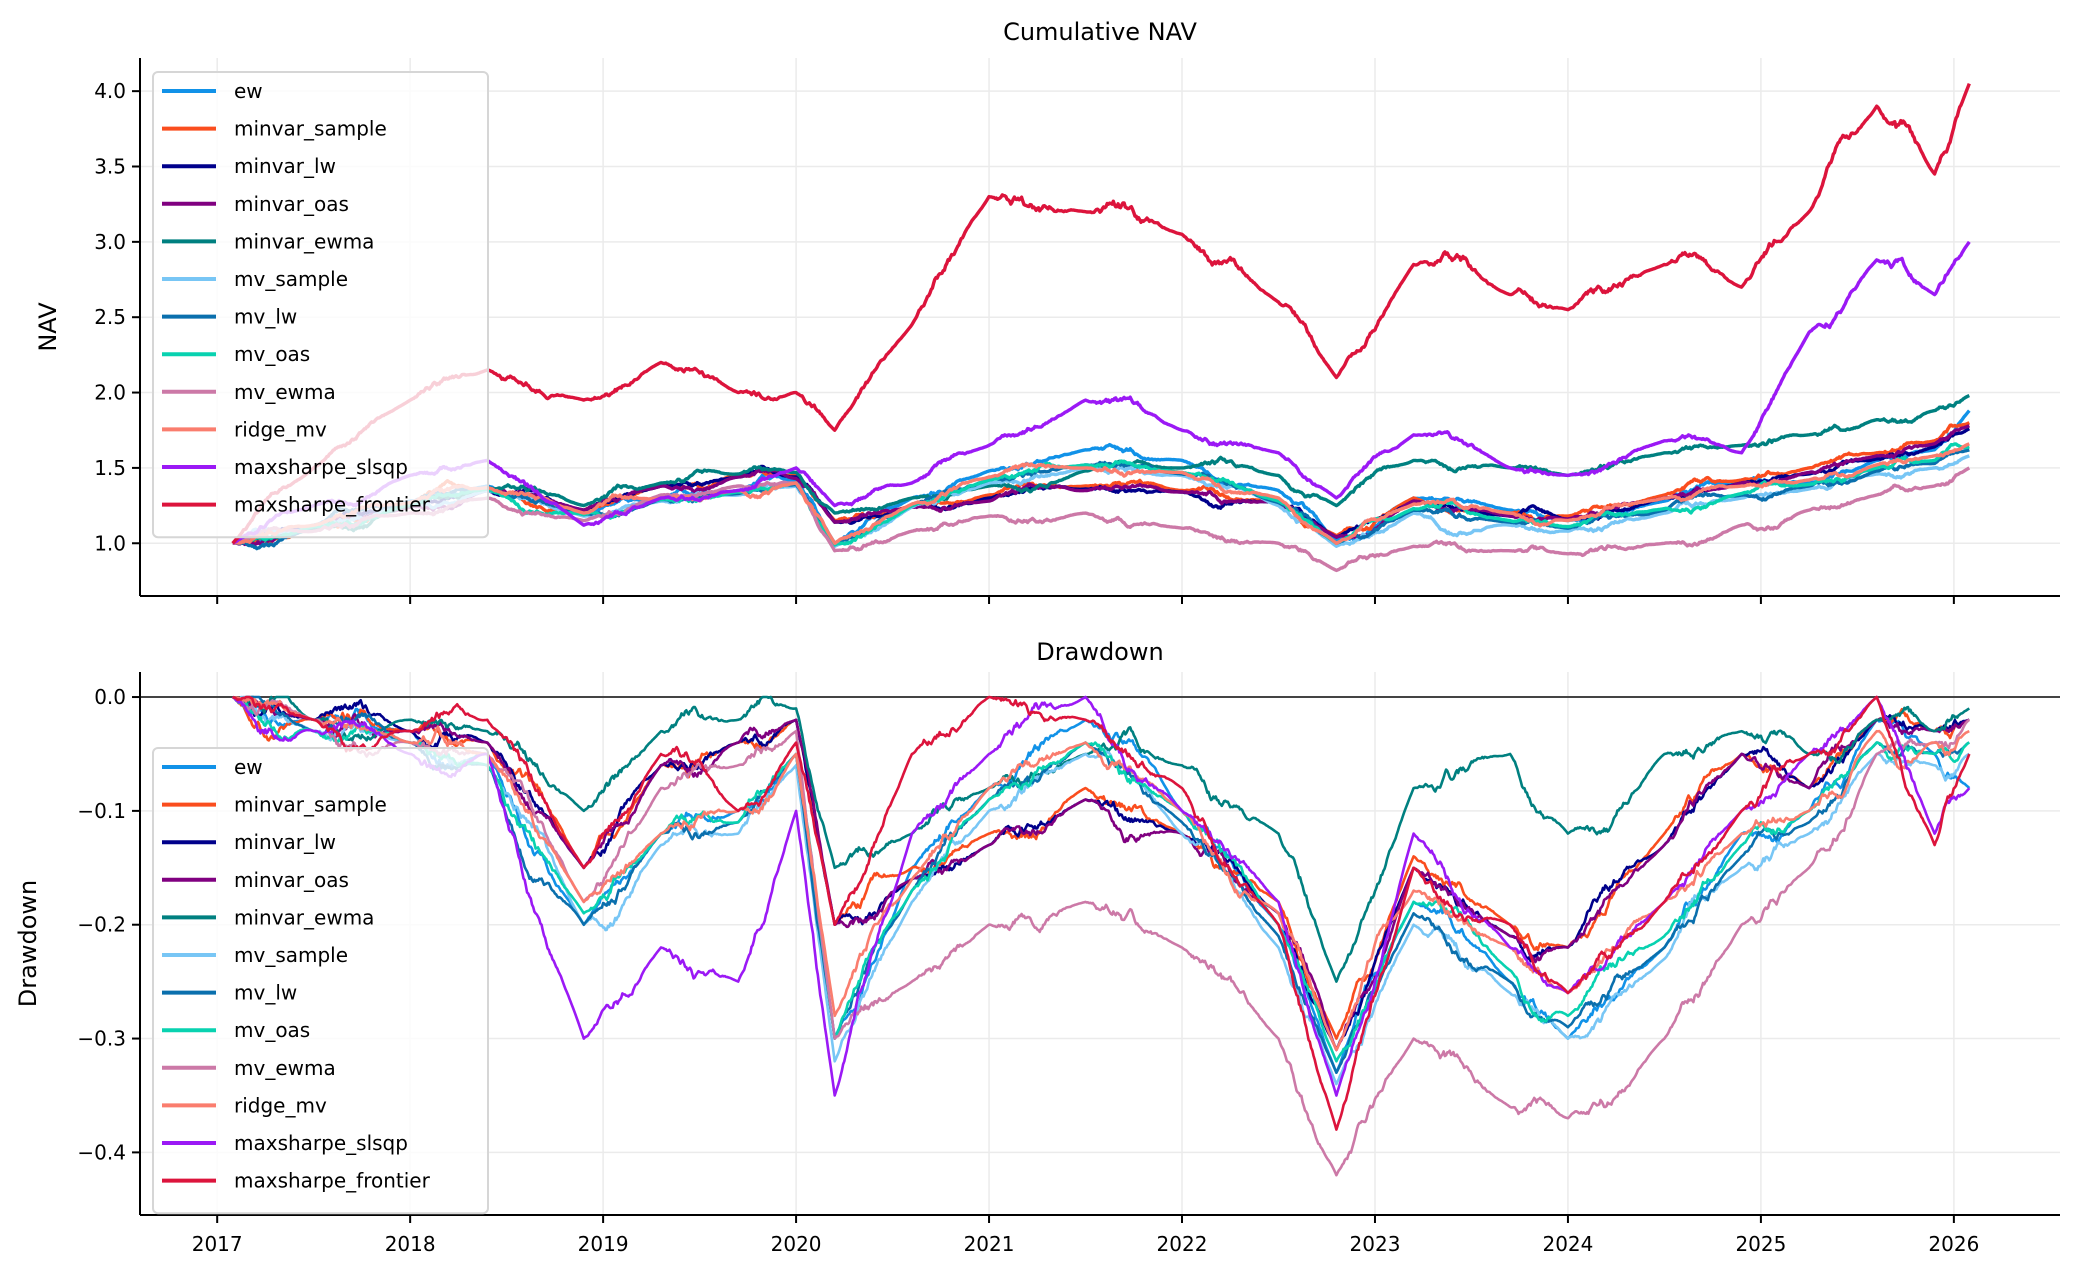  I want to click on drawdown-title: Drawdown, so click(1099, 652).